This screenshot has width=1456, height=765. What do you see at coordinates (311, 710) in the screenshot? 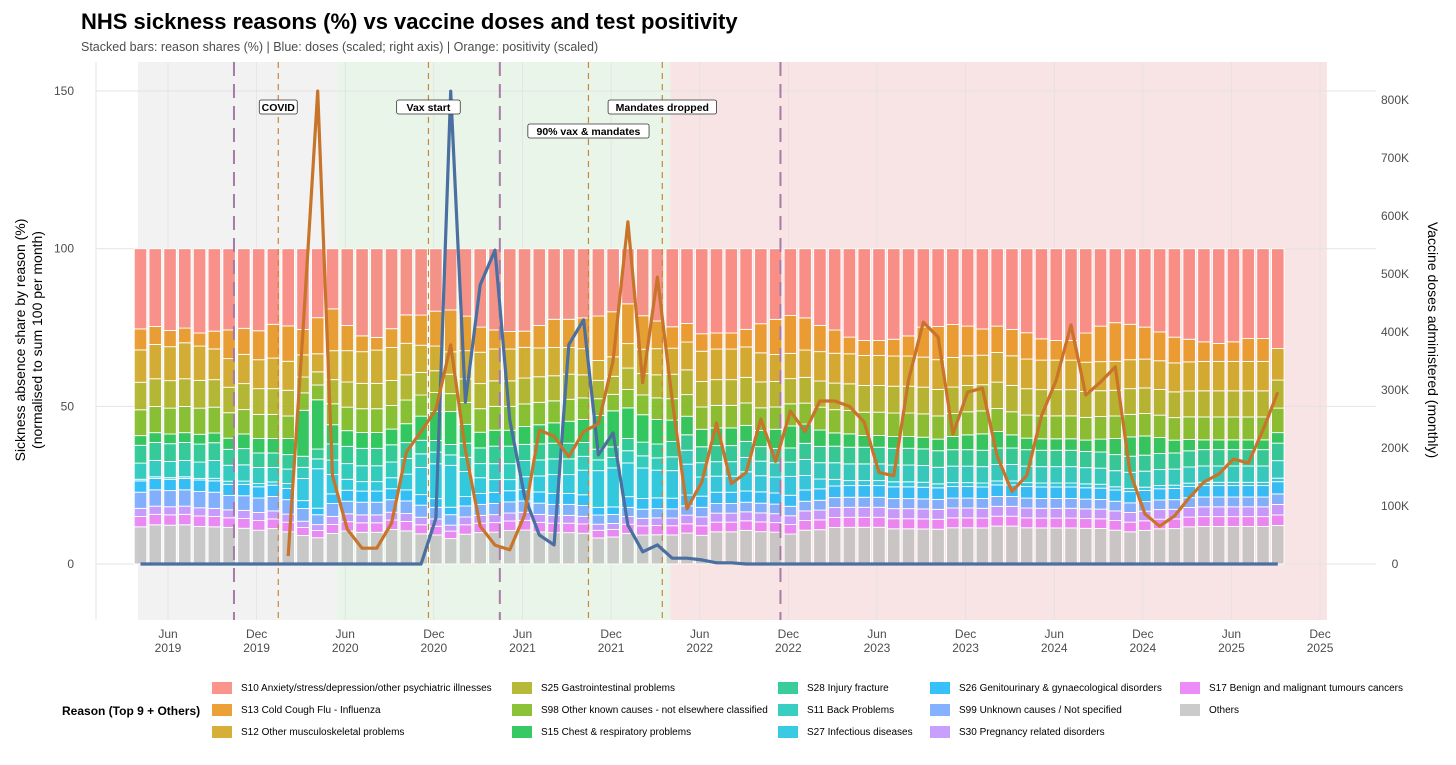
I see `legend-label: S13 Cold Cough Flu - Influenza` at bounding box center [311, 710].